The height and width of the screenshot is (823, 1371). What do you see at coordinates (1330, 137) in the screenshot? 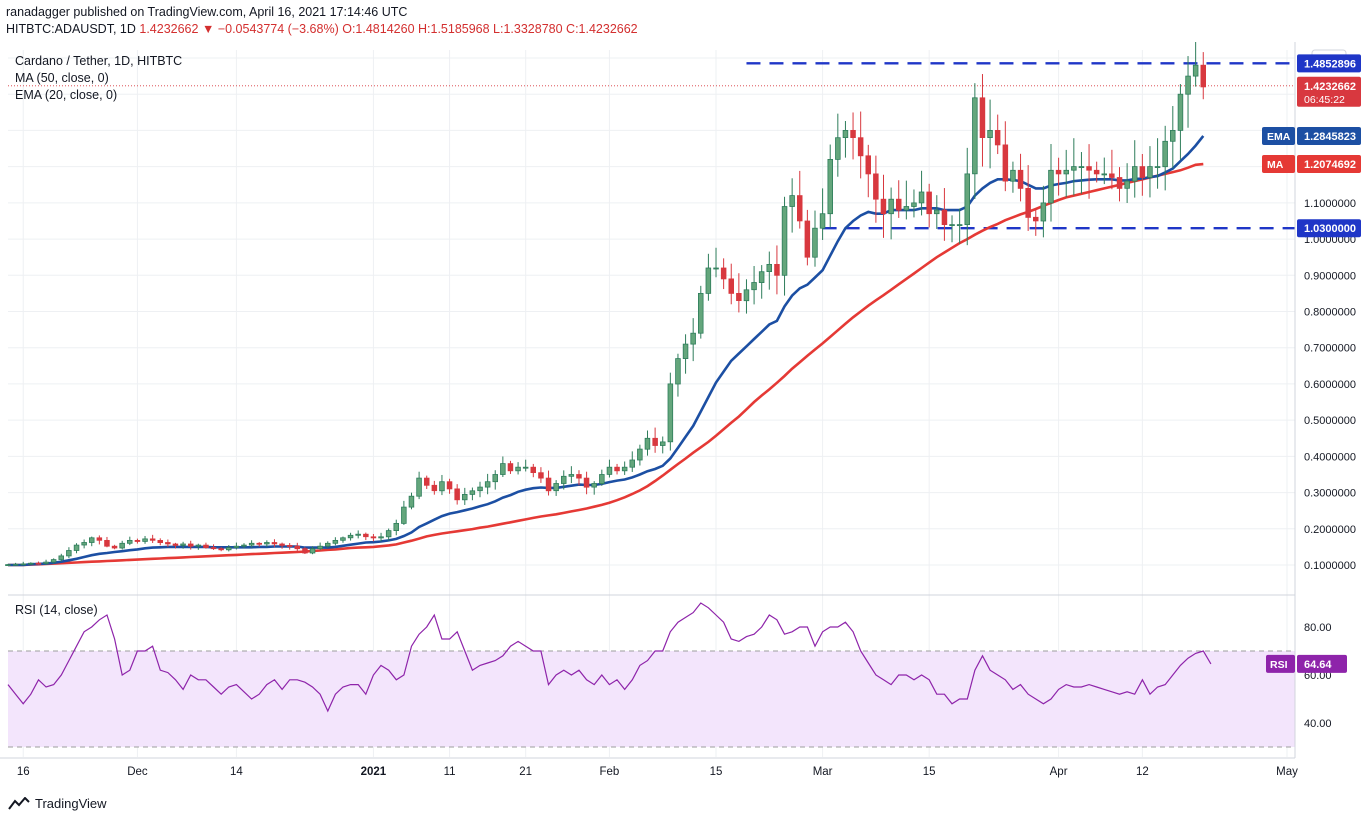
I see `ema-value-text: 1.2845823` at bounding box center [1330, 137].